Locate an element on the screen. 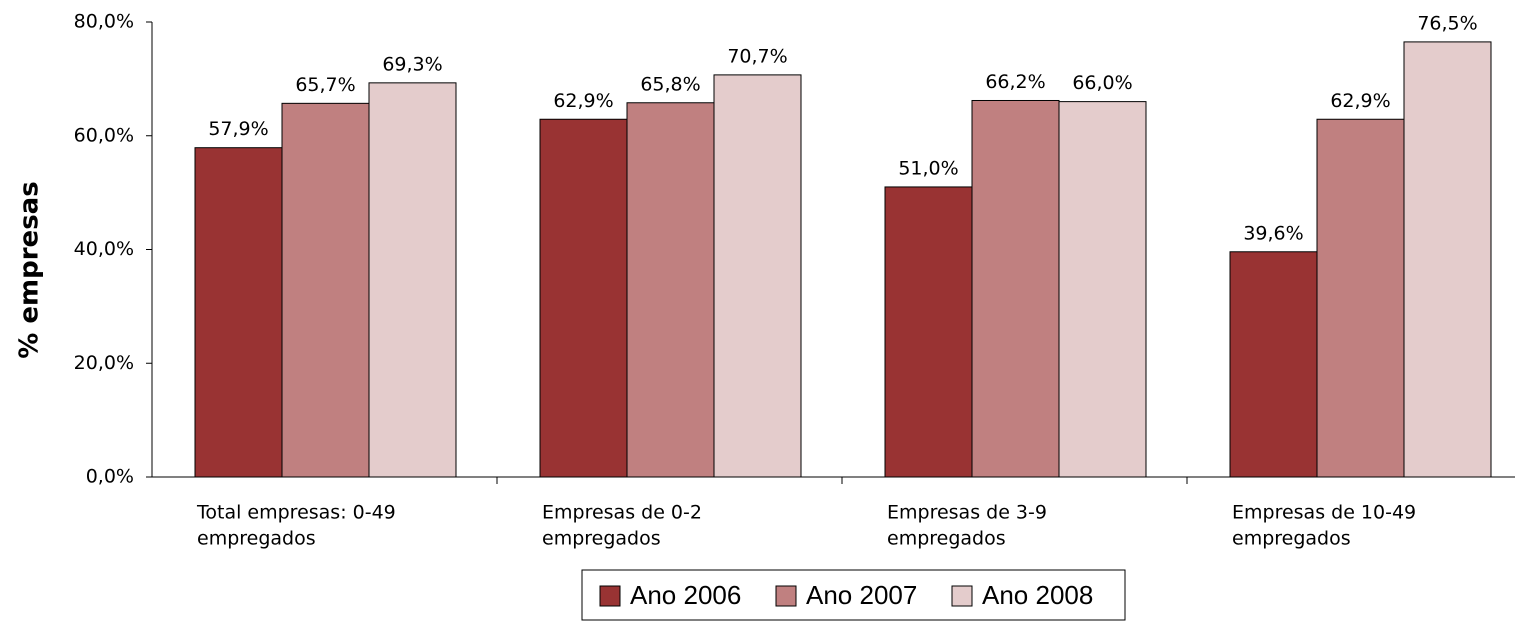 The image size is (1516, 622). value-label: 65,8% is located at coordinates (670, 84).